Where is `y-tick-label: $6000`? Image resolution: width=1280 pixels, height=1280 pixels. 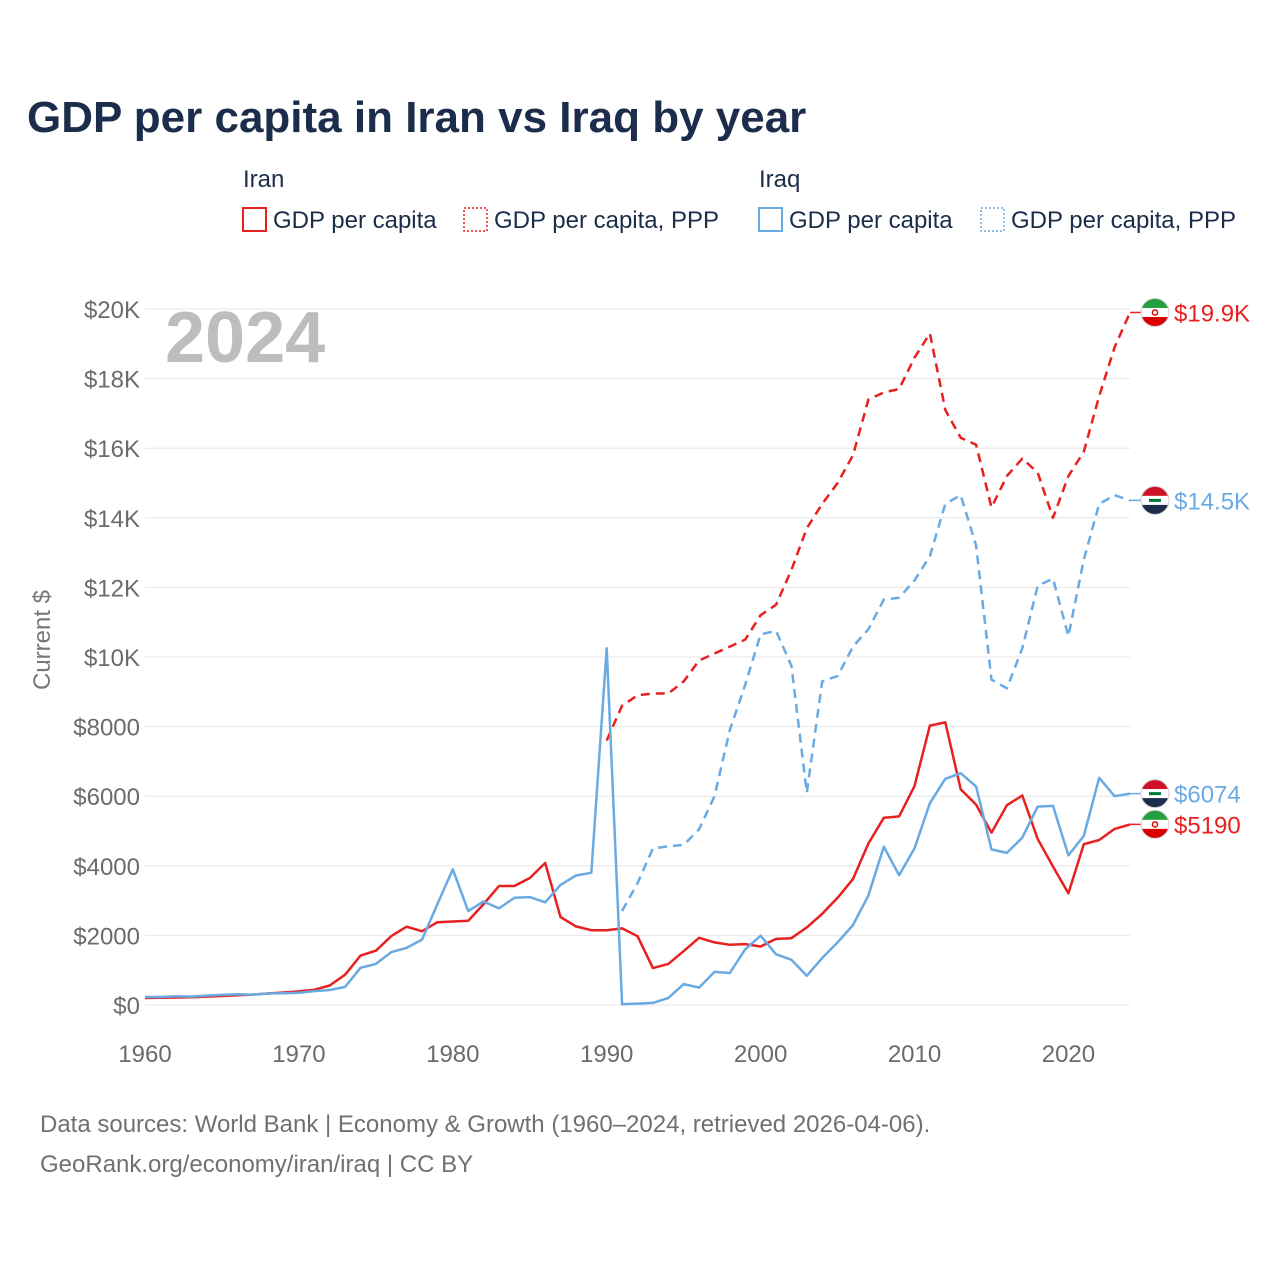
y-tick-label: $6000 is located at coordinates (106, 797).